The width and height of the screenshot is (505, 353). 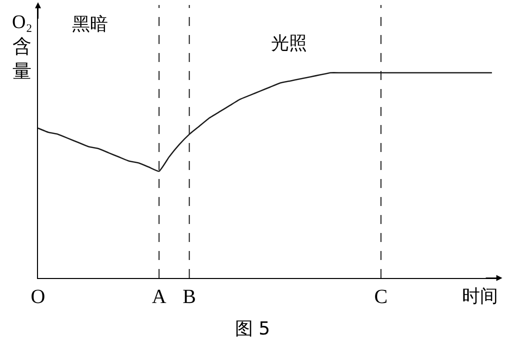 I want to click on text: 黑暗, so click(x=90, y=24).